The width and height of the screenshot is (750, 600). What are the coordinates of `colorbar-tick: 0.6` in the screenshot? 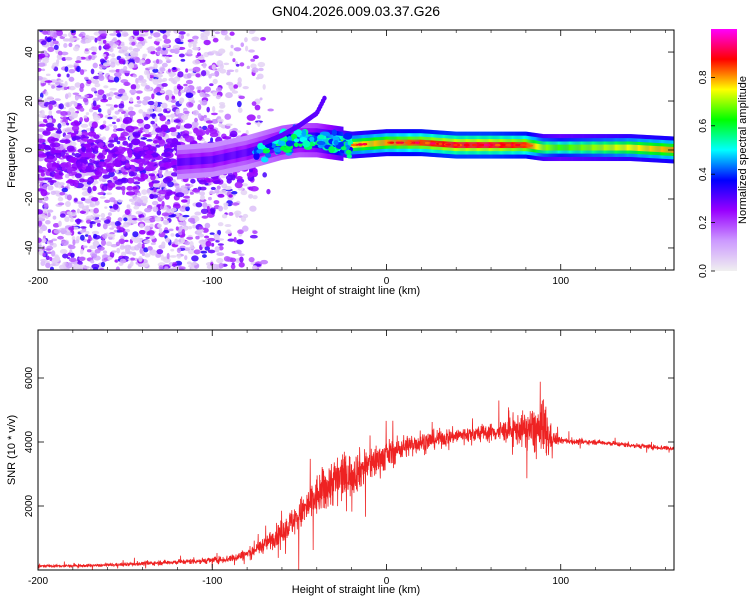 It's located at (706, 125).